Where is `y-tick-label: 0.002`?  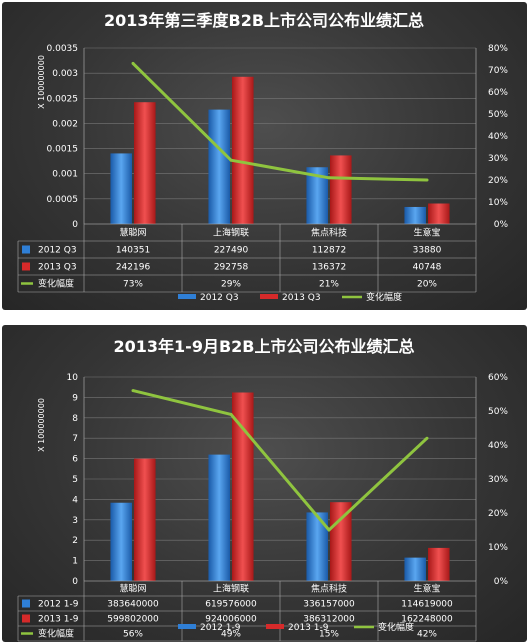 y-tick-label: 0.002 is located at coordinates (65, 124).